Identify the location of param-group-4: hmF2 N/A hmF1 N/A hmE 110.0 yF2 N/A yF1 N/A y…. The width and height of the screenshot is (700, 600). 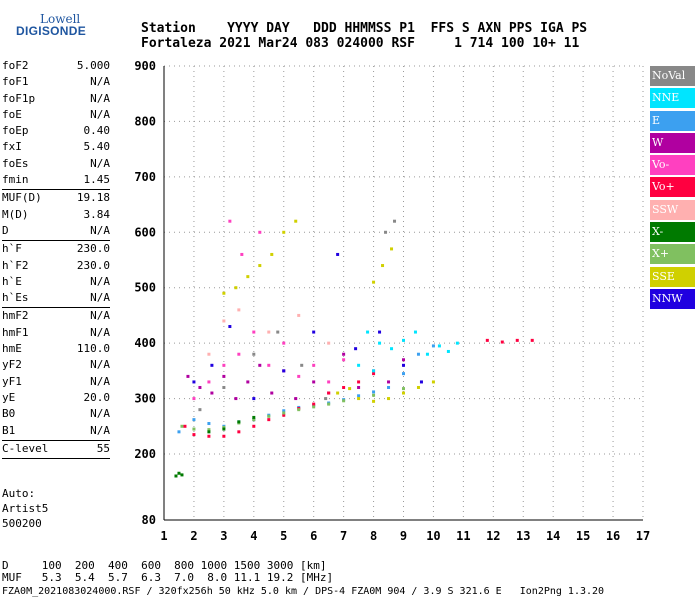
(56, 373).